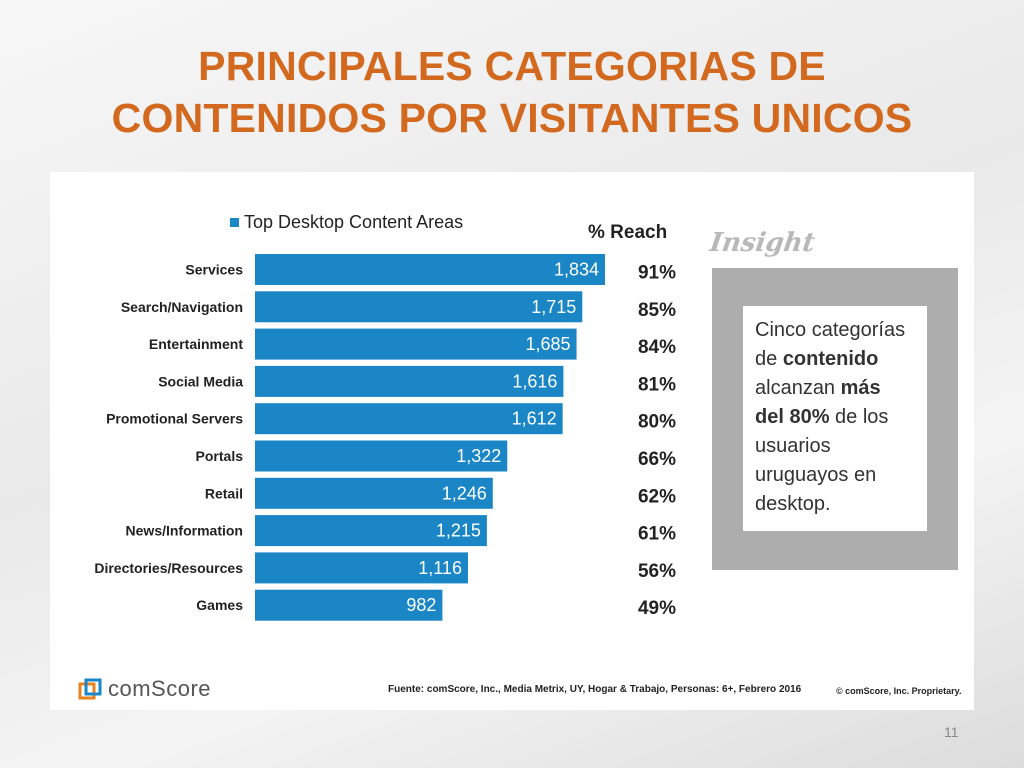  What do you see at coordinates (762, 243) in the screenshot?
I see `insight-heading: Insight` at bounding box center [762, 243].